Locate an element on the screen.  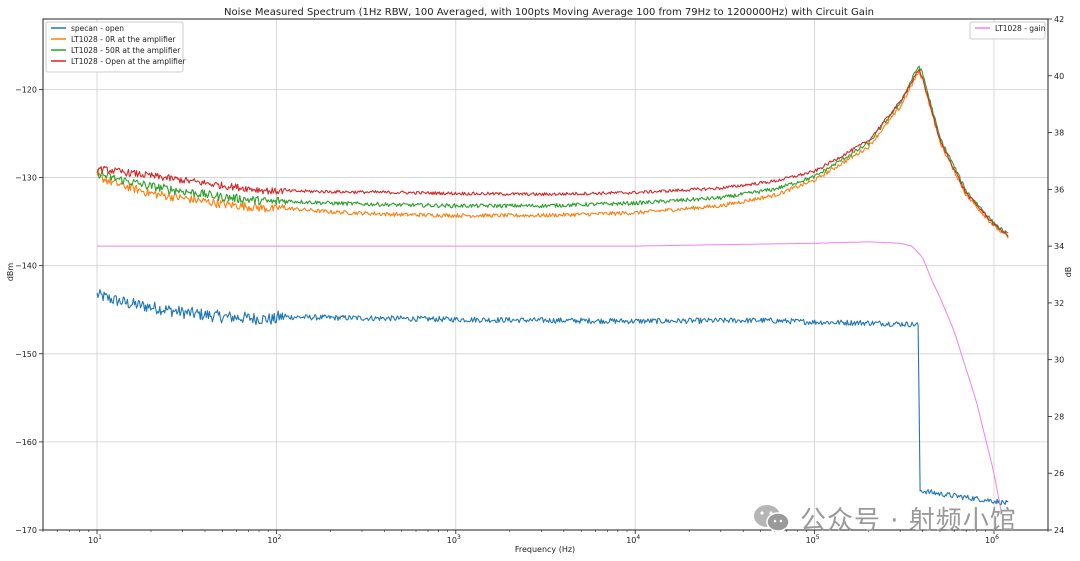
legend-right: LT1028 - gain is located at coordinates (1007, 30).